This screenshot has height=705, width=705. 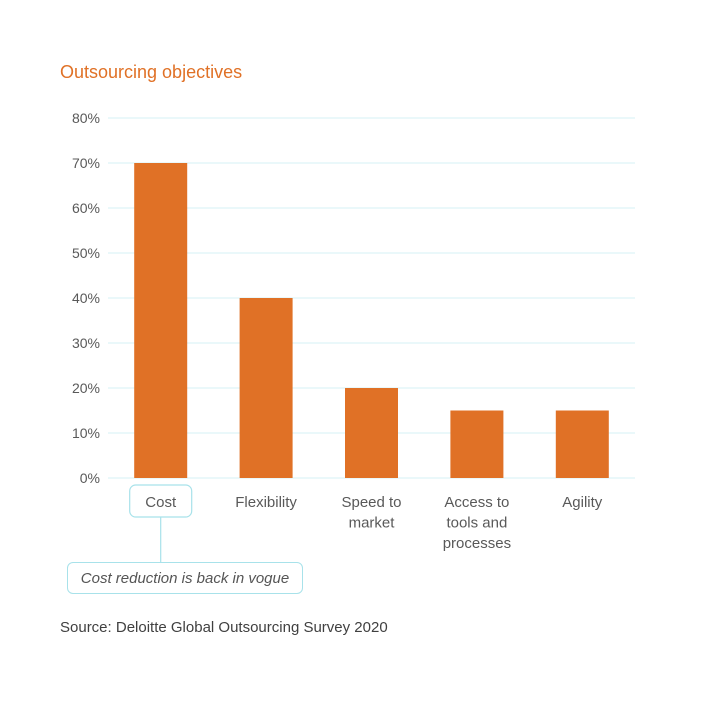 What do you see at coordinates (477, 523) in the screenshot?
I see `x-tick-label: Access to tools and processes` at bounding box center [477, 523].